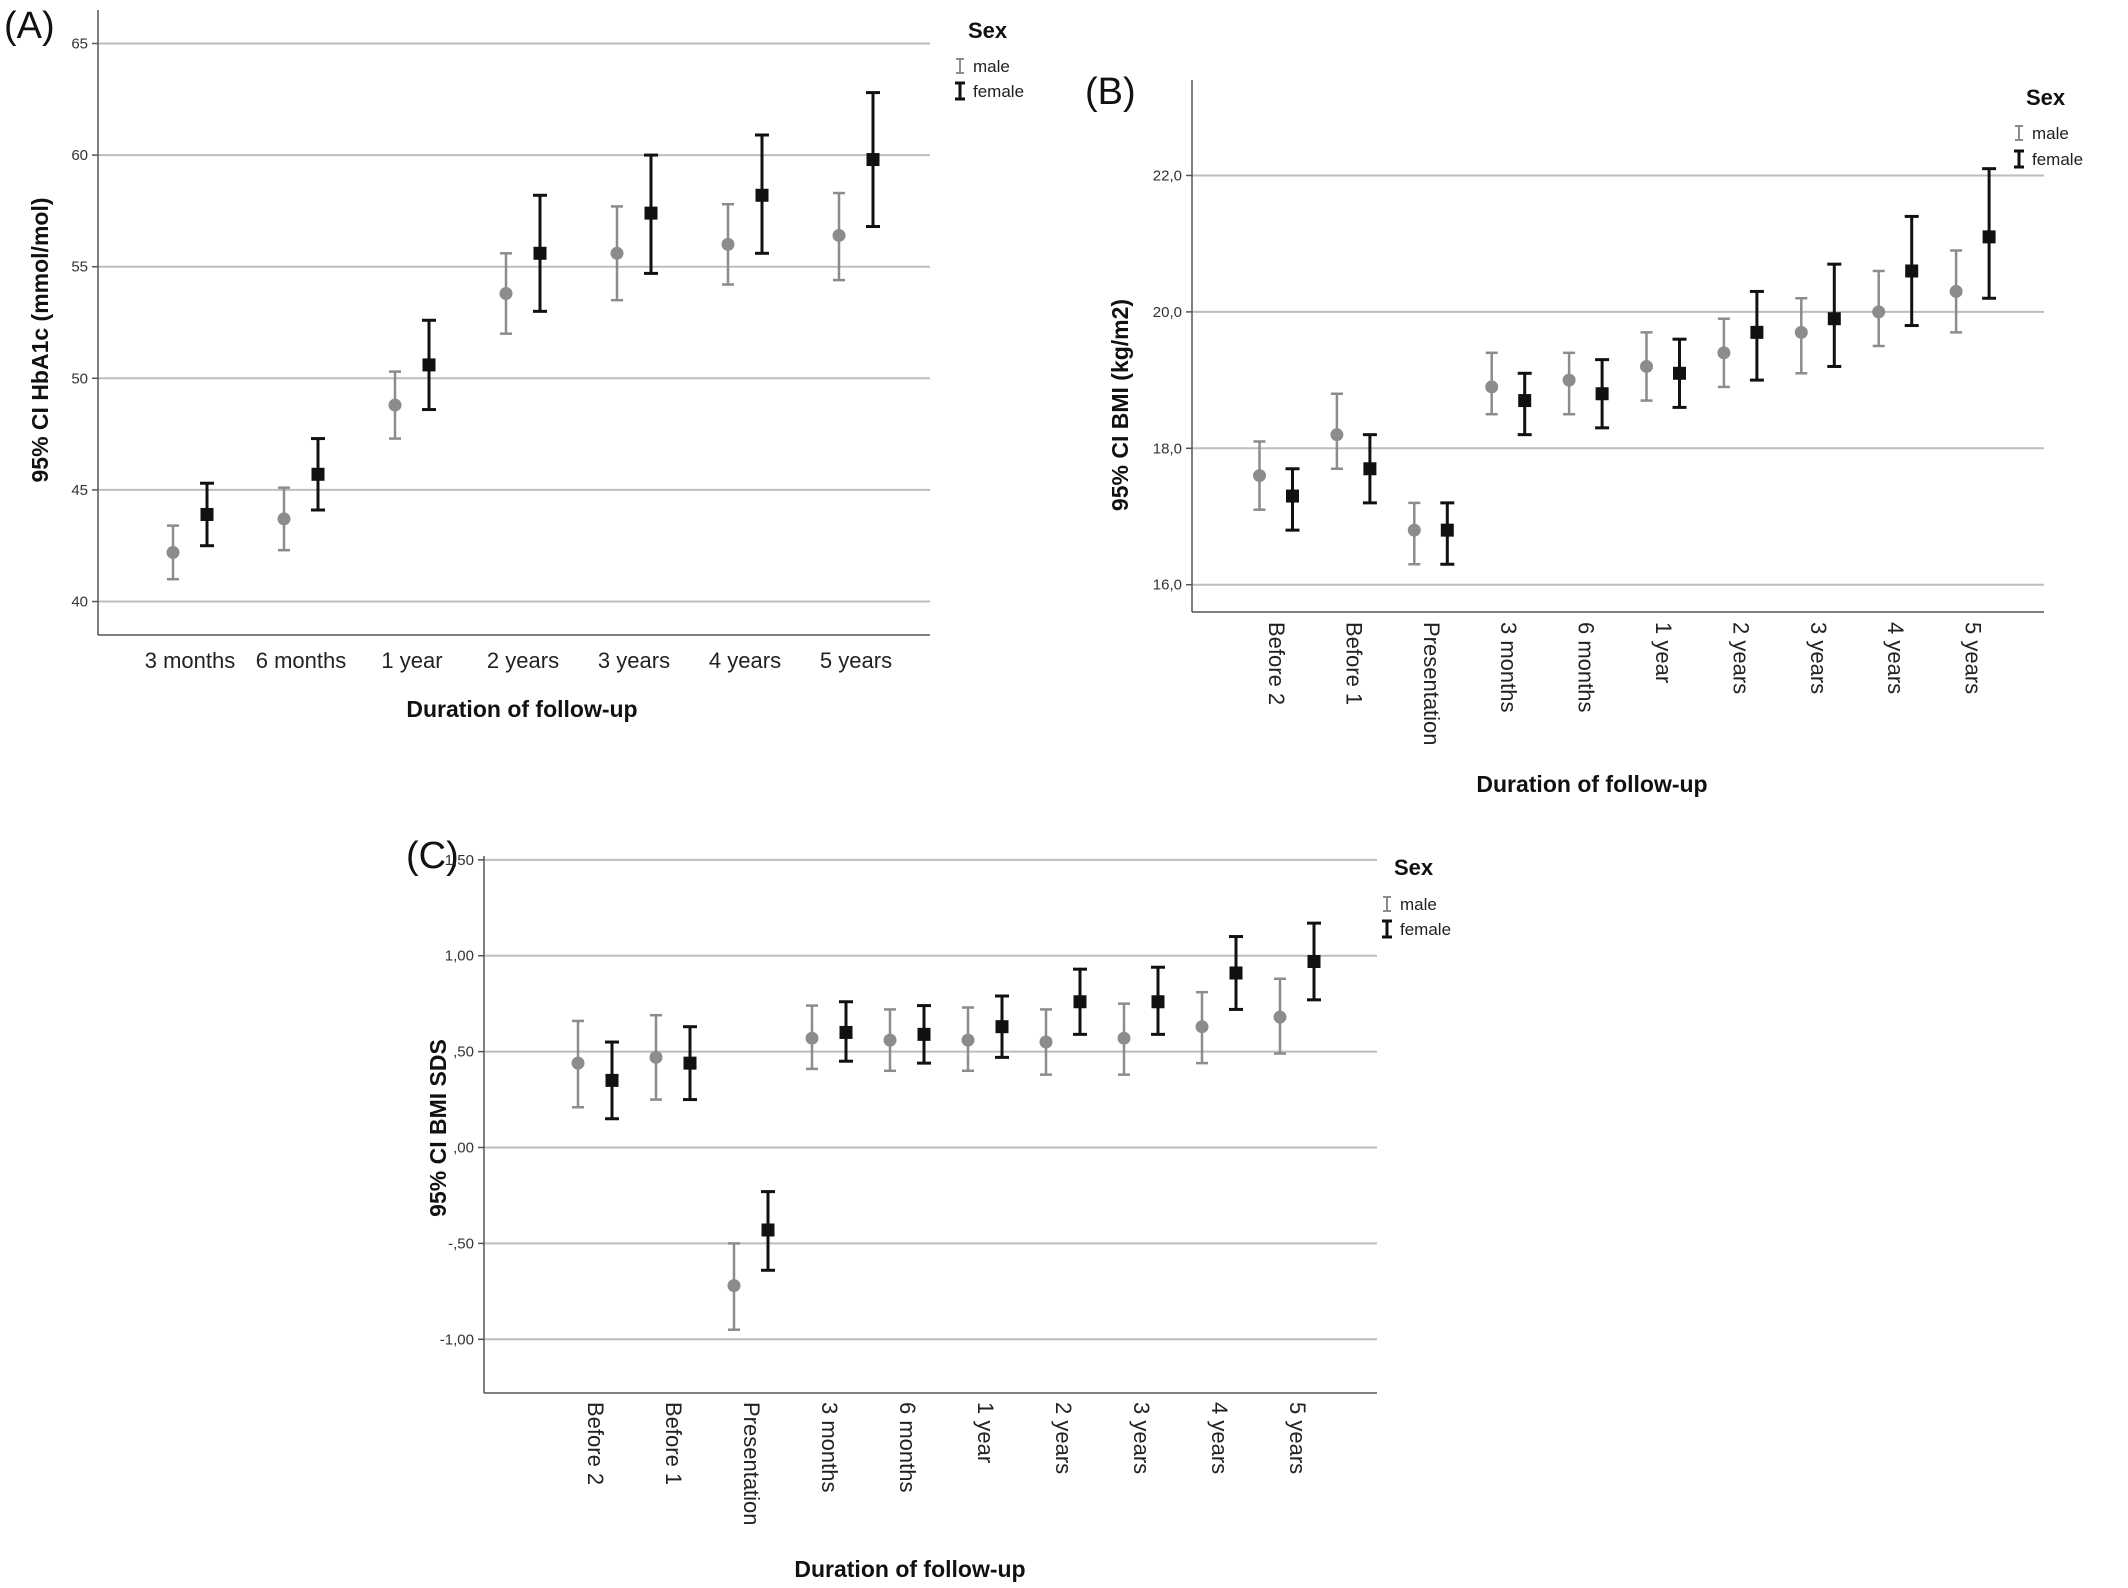  Describe the element at coordinates (461, 1243) in the screenshot. I see `y-tick-label: -,50` at that location.